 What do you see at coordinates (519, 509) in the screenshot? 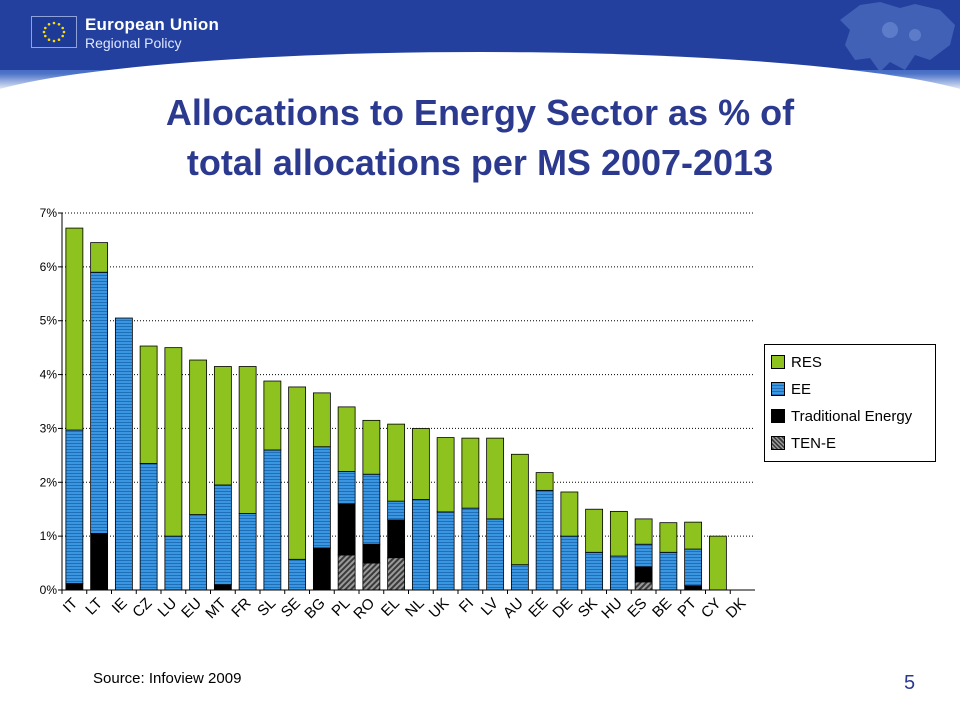
I see `bar-segment-res-au` at bounding box center [519, 509].